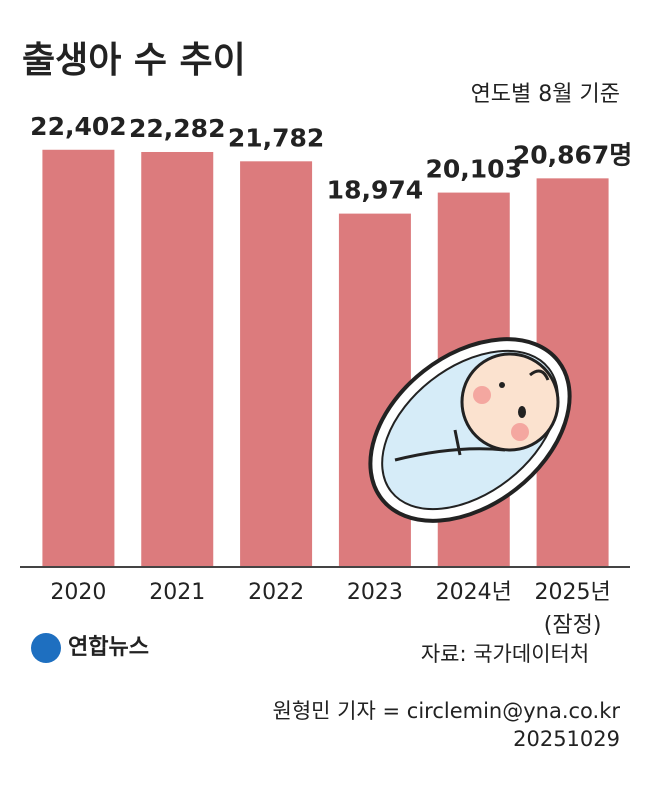 The width and height of the screenshot is (650, 808). What do you see at coordinates (134, 60) in the screenshot?
I see `chart-title: 출생아 수 추이` at bounding box center [134, 60].